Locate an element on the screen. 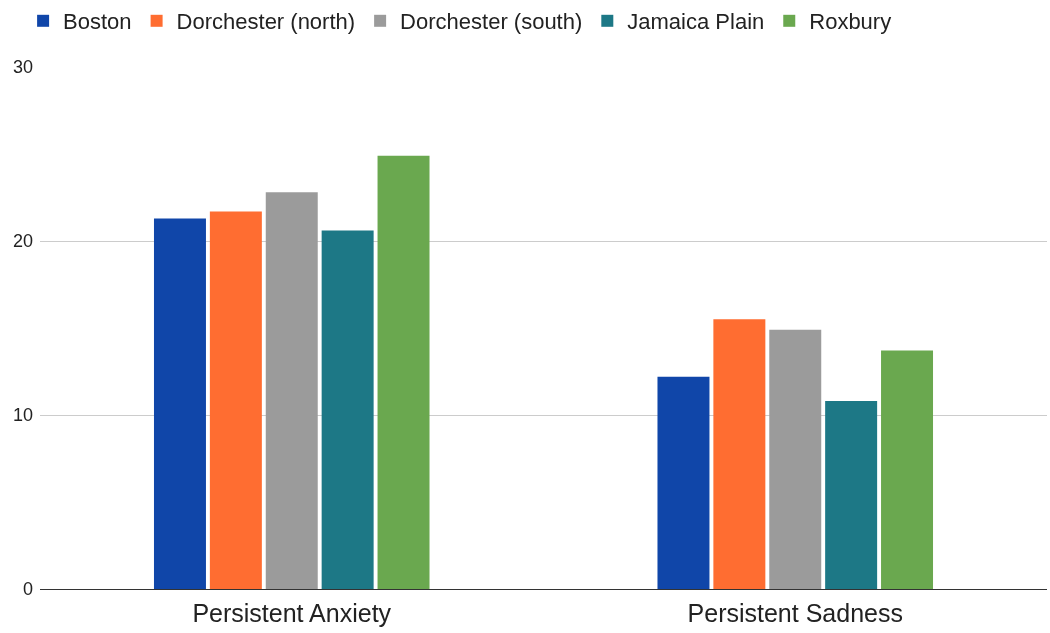 The width and height of the screenshot is (1050, 633). legend-label: Roxbury is located at coordinates (850, 22).